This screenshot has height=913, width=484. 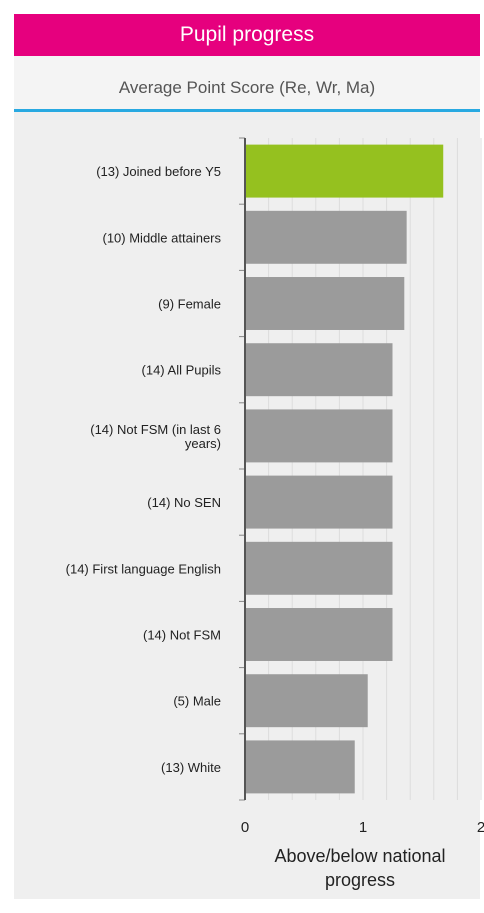 I want to click on x-tick-label: 2, so click(x=480, y=827).